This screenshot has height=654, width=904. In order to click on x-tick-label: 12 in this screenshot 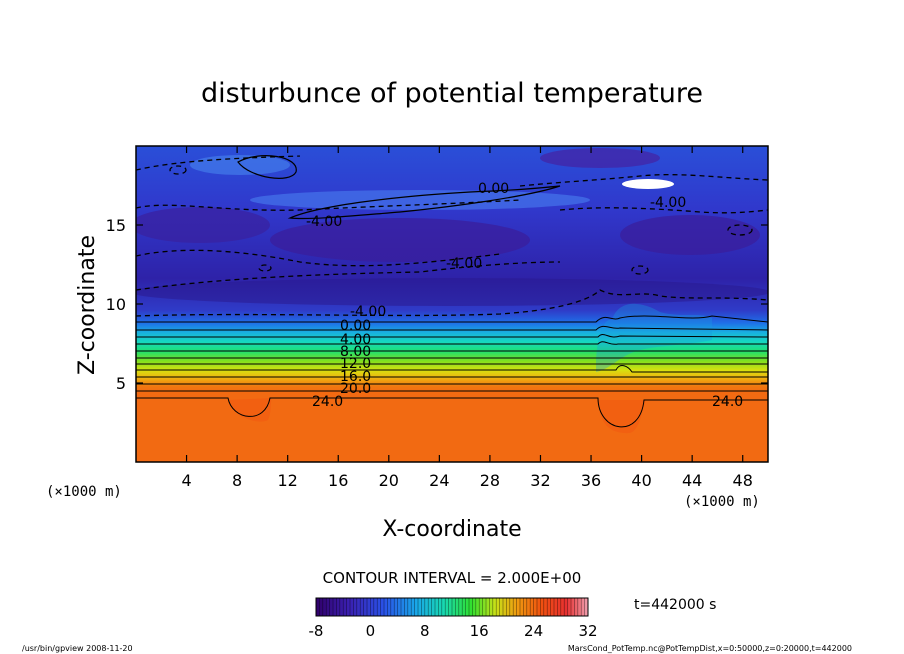, I will do `click(288, 480)`.